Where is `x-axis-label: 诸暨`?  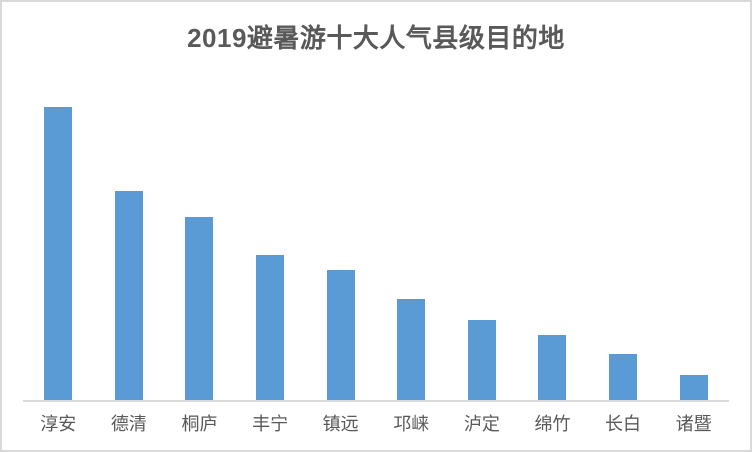 x-axis-label: 诸暨 is located at coordinates (693, 424).